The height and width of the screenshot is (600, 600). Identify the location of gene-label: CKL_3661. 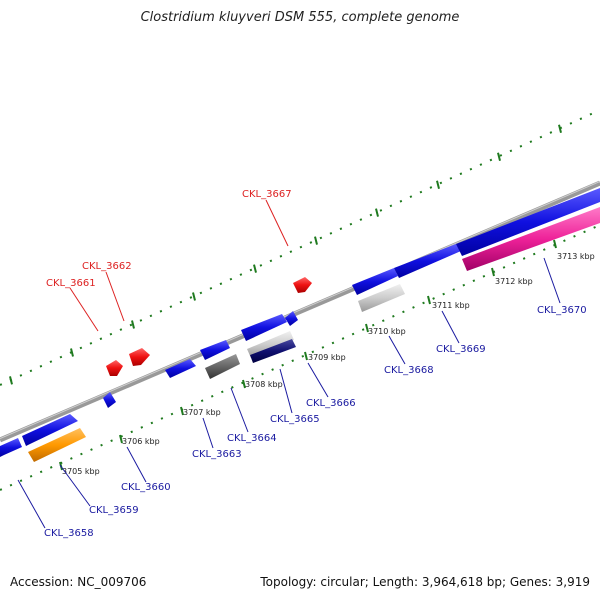
(71, 283).